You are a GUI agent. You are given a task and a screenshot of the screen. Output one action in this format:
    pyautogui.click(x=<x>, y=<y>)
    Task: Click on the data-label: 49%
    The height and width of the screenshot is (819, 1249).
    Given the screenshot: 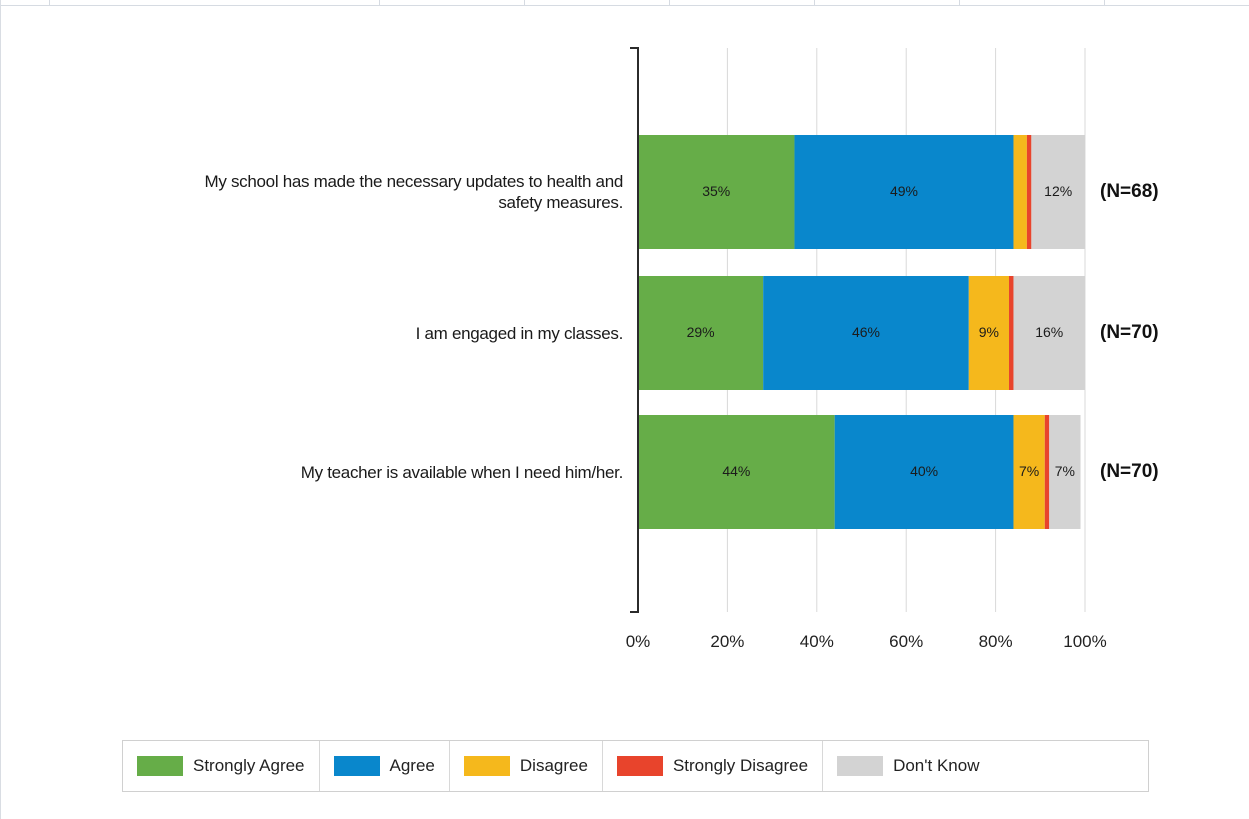 What is the action you would take?
    pyautogui.click(x=903, y=191)
    